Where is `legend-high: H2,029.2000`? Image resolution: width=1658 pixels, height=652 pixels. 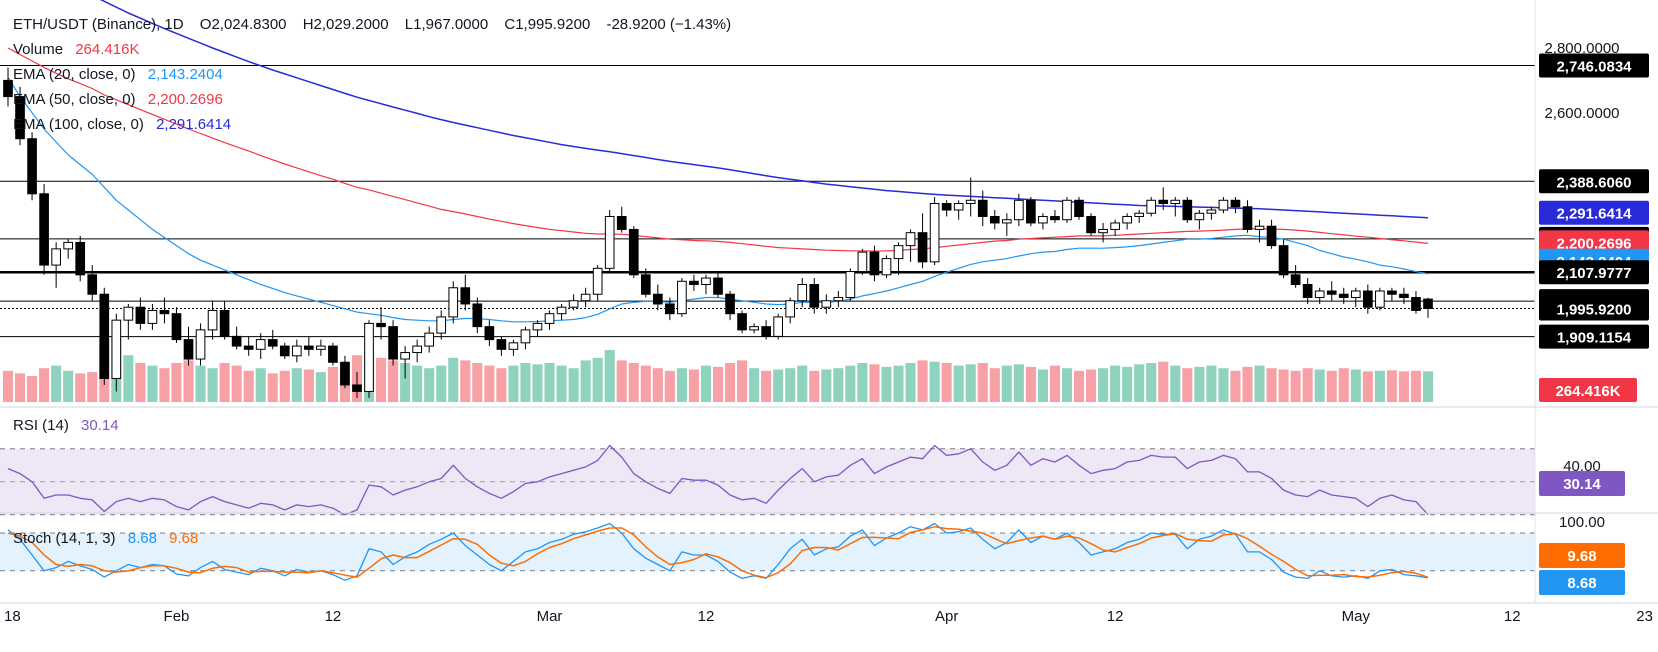 legend-high: H2,029.2000 is located at coordinates (346, 24).